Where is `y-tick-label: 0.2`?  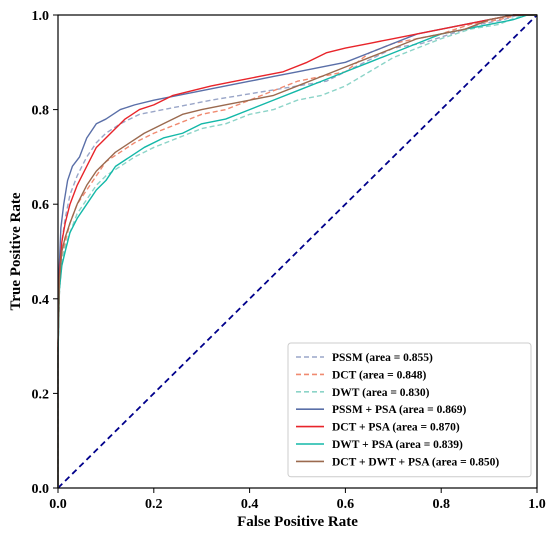 y-tick-label: 0.2 is located at coordinates (41, 394).